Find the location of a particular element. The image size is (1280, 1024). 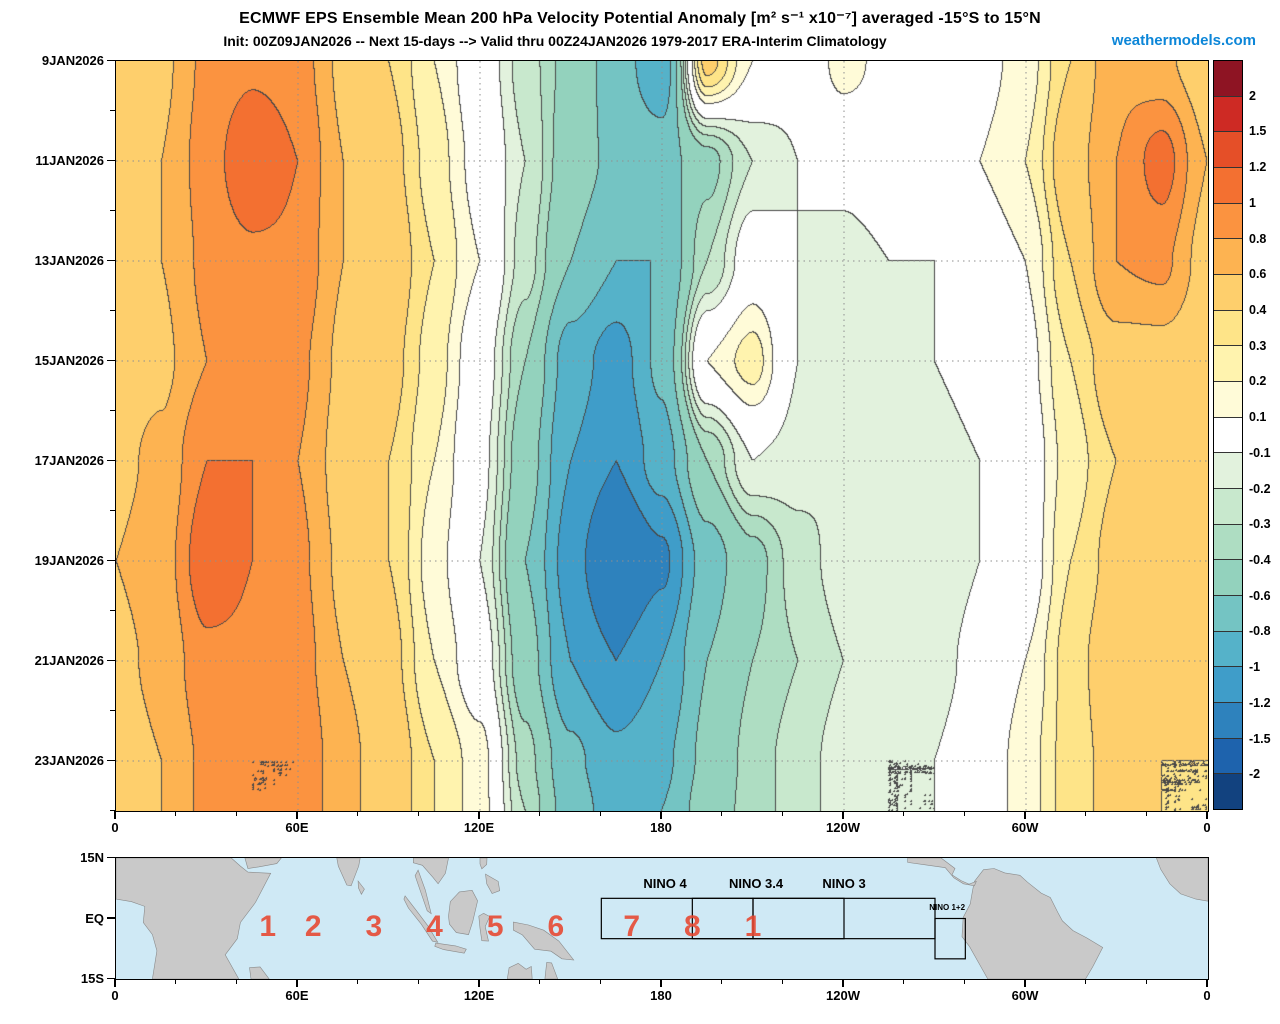

colorbar-label: -2 is located at coordinates (1255, 774).